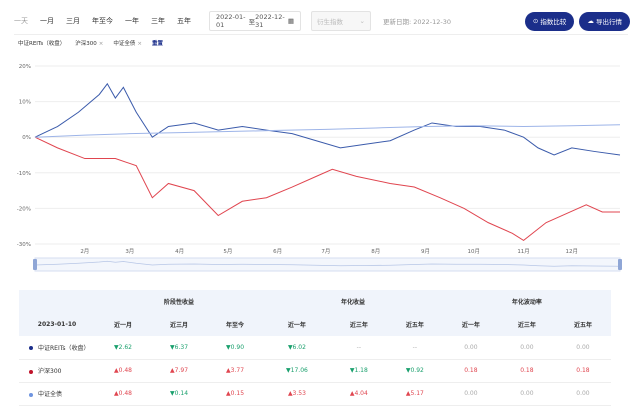  I want to click on table-cell: ▲3.77, so click(235, 371).